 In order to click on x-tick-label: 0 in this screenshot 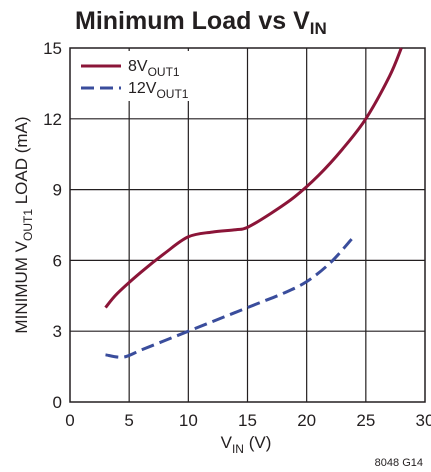, I will do `click(69, 420)`.